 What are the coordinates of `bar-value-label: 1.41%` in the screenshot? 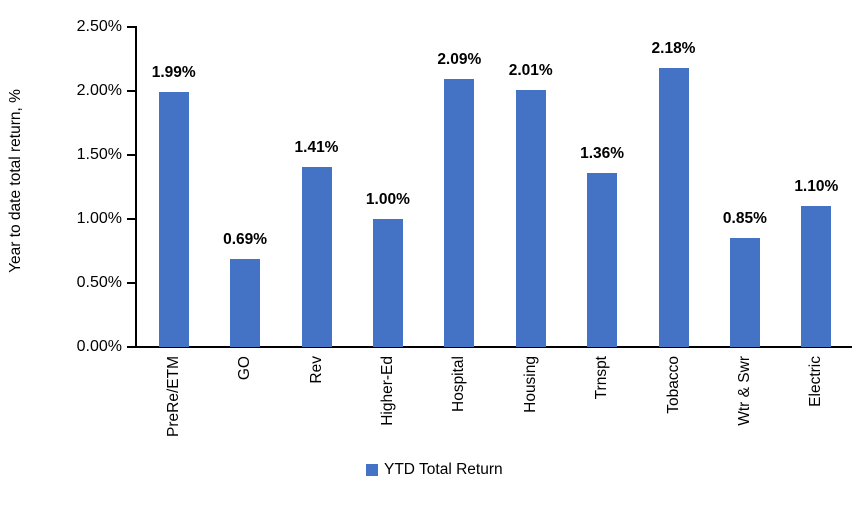 It's located at (316, 147).